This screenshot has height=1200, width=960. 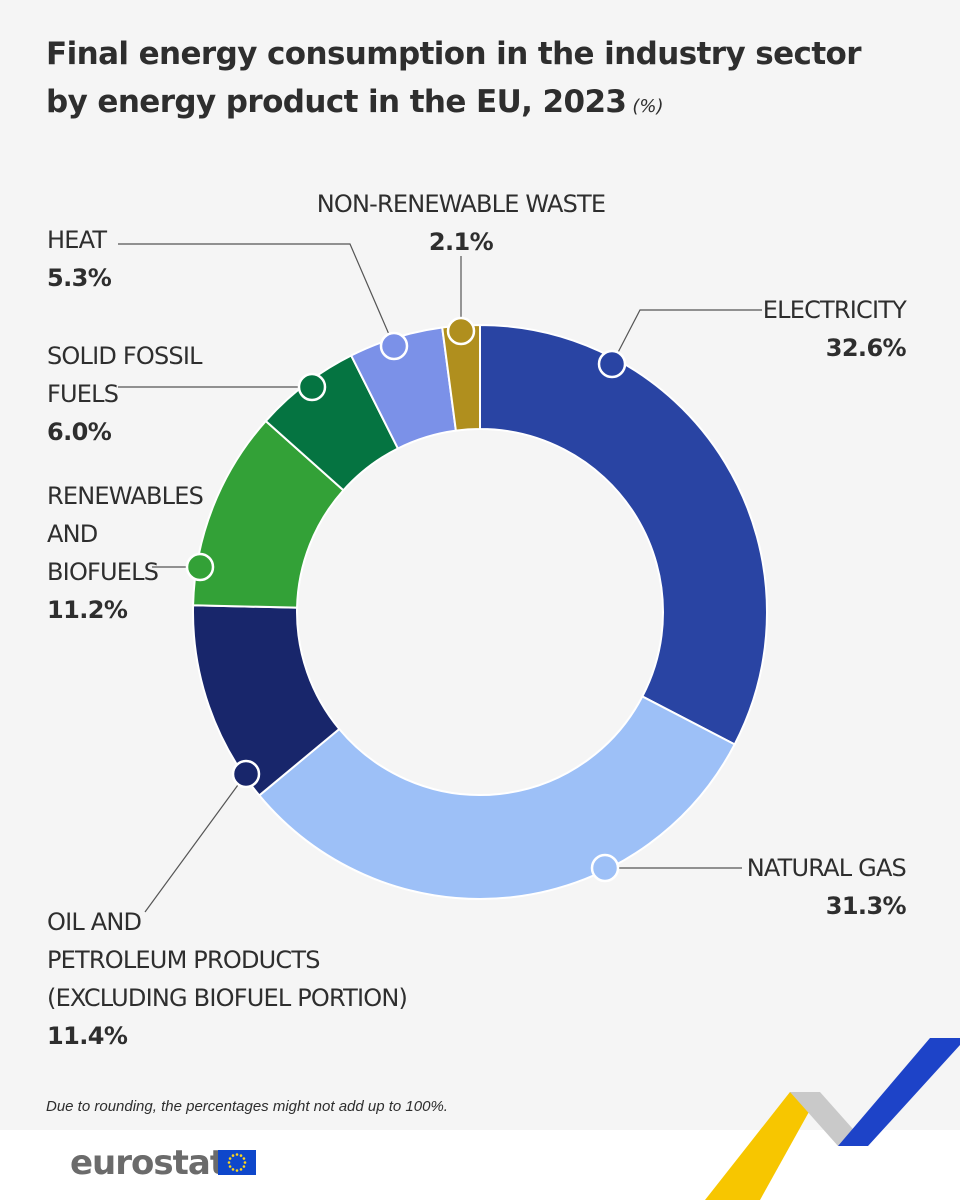 I want to click on marker-natural-gas, so click(x=605, y=868).